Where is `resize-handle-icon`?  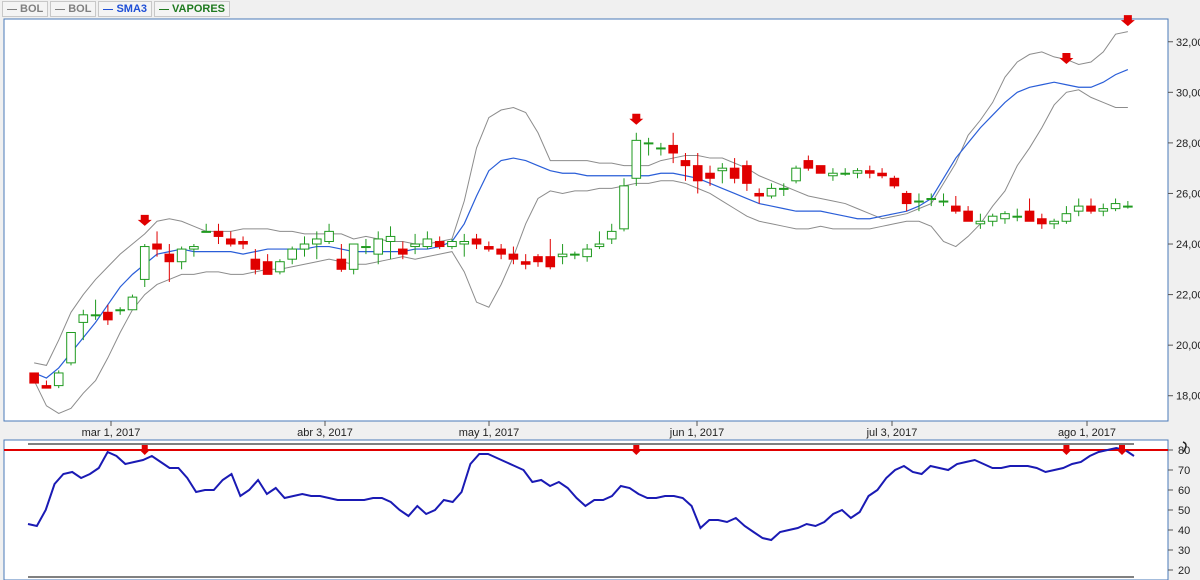
resize-handle-icon is located at coordinates (1184, 447).